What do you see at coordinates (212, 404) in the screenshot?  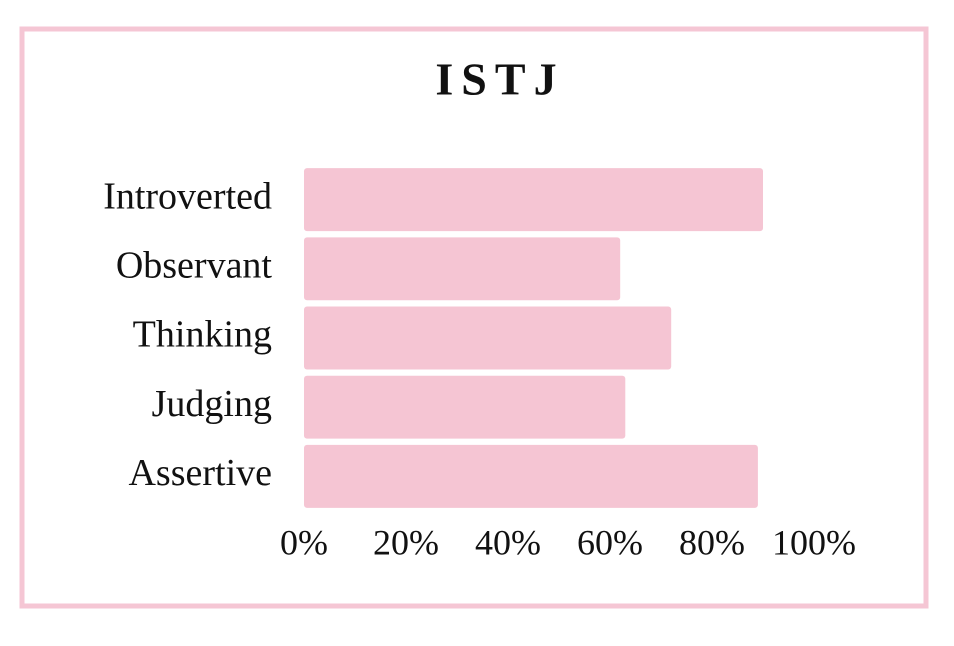 I see `y-tick-label: Judging` at bounding box center [212, 404].